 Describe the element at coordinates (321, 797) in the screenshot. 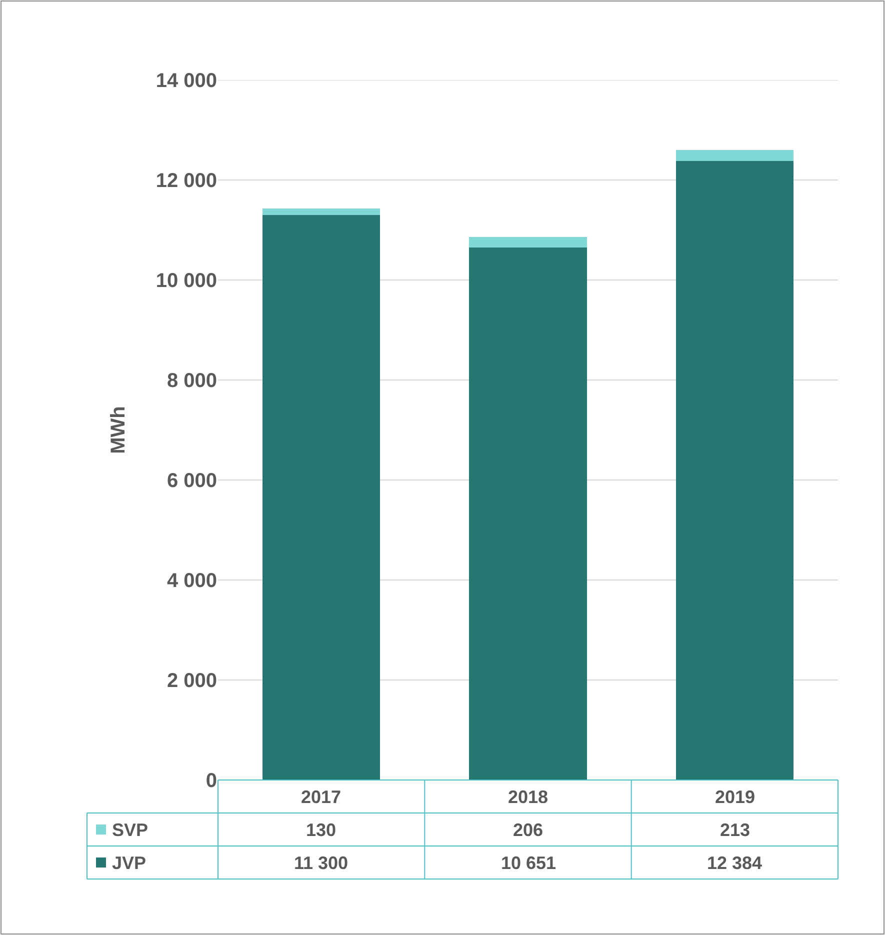

I see `x-tick-label: 2017` at that location.